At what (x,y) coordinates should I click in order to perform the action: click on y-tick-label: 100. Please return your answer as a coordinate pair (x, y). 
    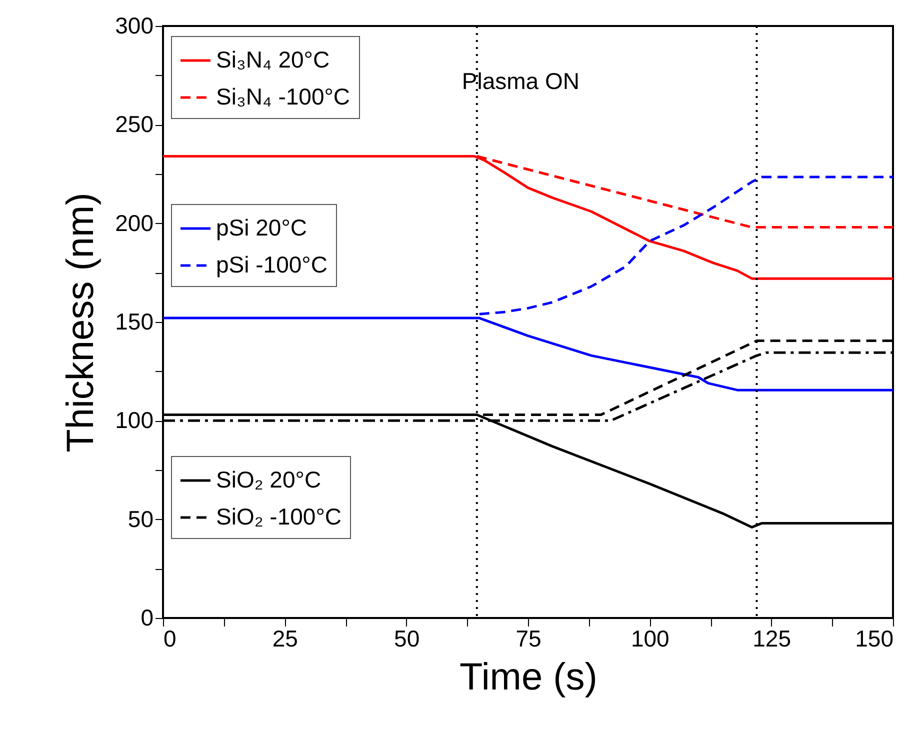
    Looking at the image, I should click on (134, 420).